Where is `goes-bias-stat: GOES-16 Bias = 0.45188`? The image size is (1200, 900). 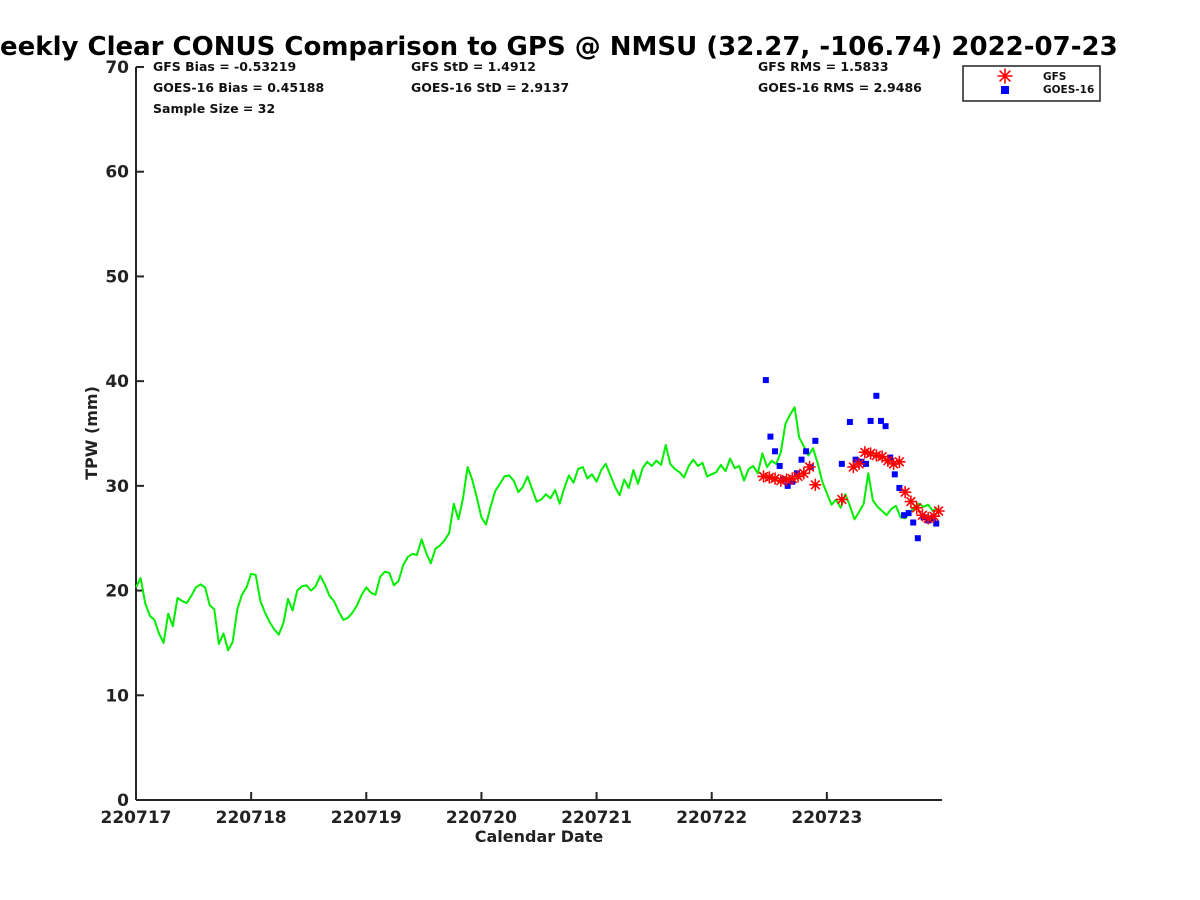 goes-bias-stat: GOES-16 Bias = 0.45188 is located at coordinates (238, 87).